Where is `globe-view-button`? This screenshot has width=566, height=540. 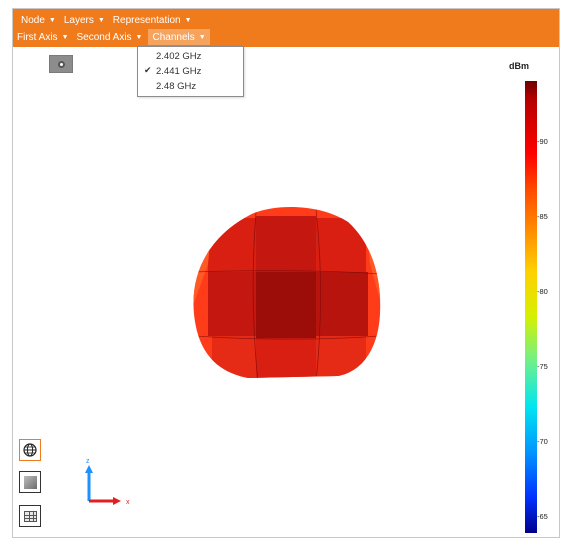 globe-view-button is located at coordinates (30, 450).